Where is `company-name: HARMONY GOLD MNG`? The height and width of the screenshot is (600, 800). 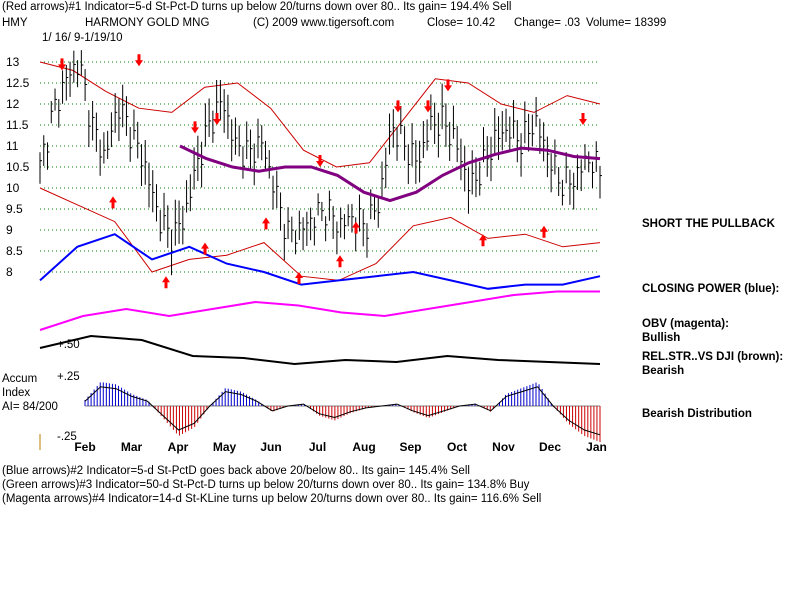 company-name: HARMONY GOLD MNG is located at coordinates (147, 23).